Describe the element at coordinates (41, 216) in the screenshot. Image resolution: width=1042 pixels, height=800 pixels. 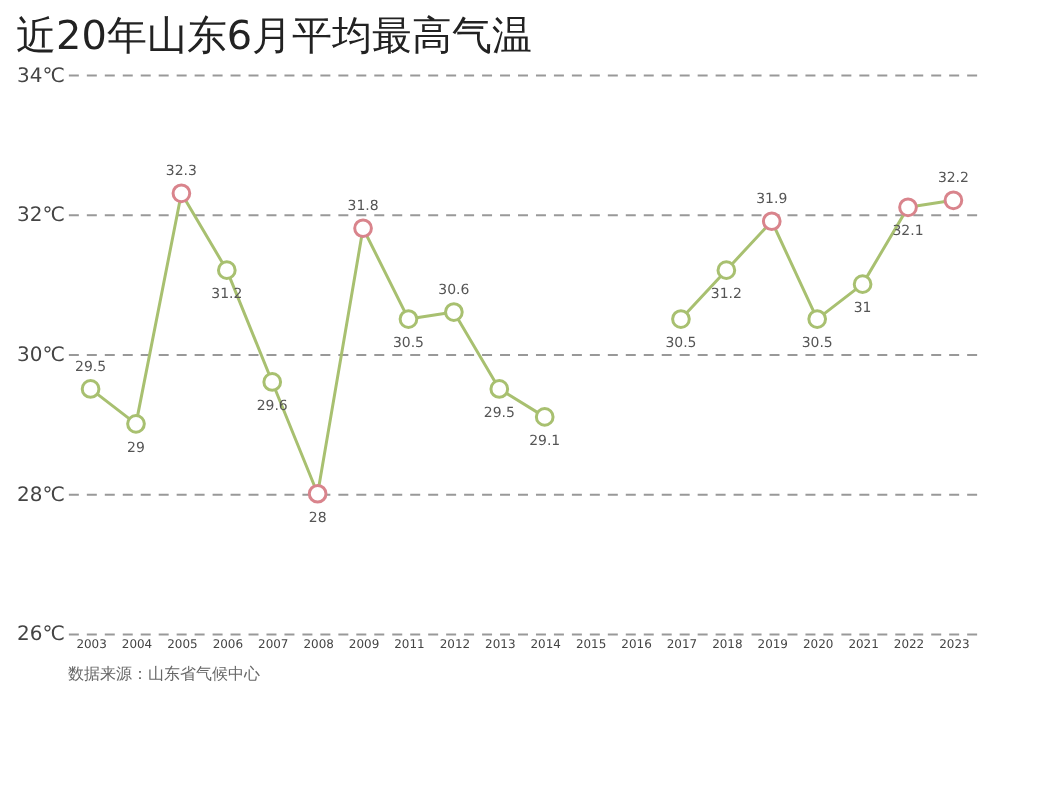
I see `y-tick-label: 32℃` at that location.